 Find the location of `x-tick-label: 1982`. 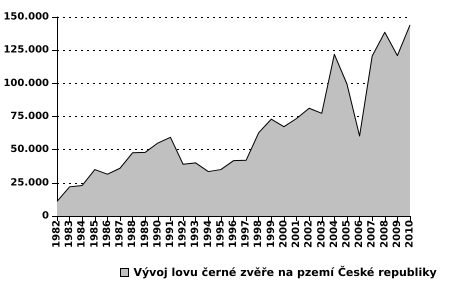

x-tick-label: 1982 is located at coordinates (57, 234).